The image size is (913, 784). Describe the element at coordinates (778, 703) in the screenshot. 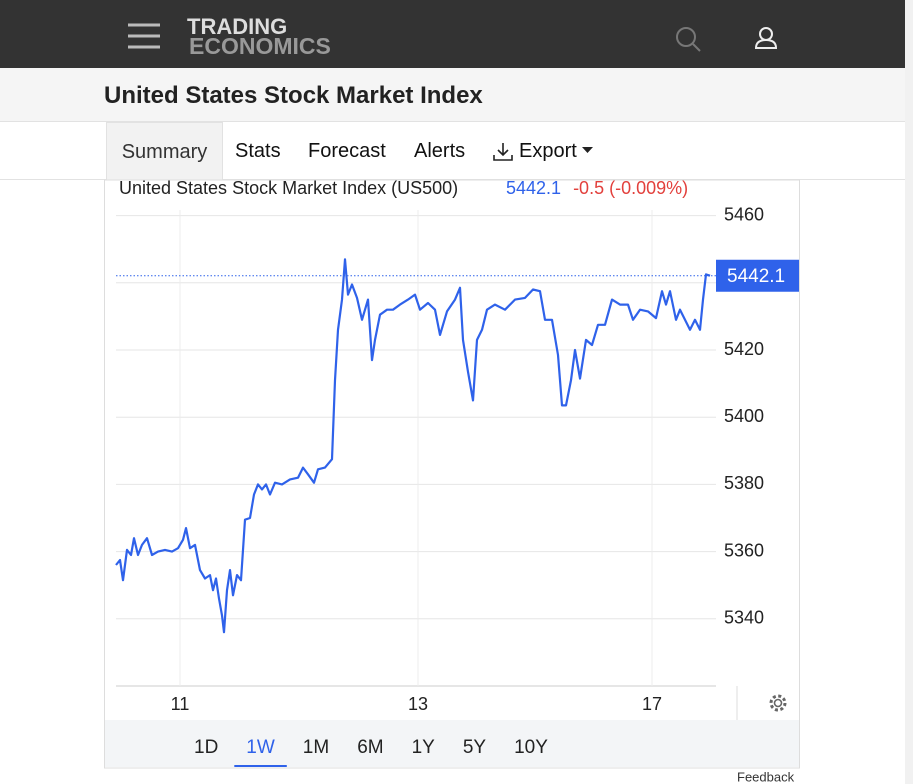

I see `settings-icon` at that location.